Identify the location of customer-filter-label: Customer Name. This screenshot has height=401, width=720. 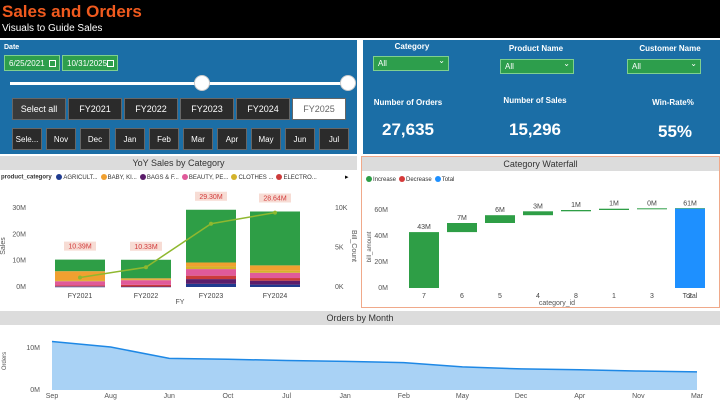
(670, 48).